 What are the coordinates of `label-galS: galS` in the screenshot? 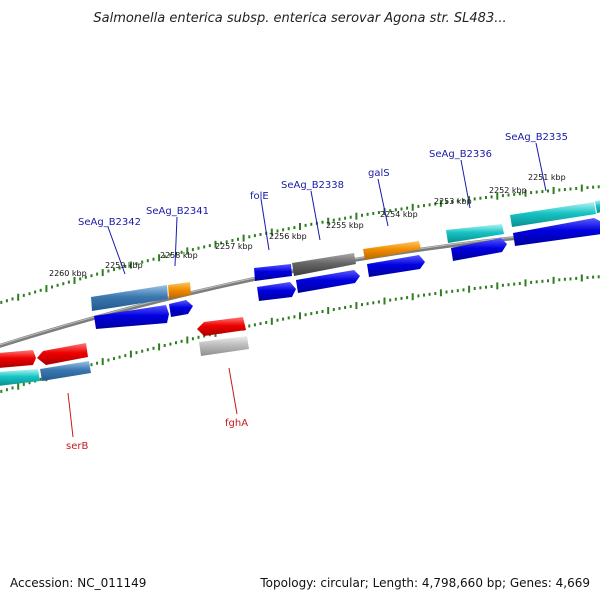 It's located at (379, 173).